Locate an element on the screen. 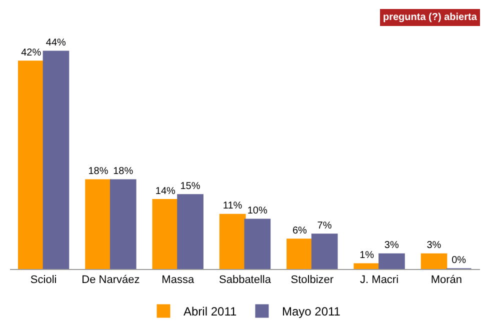 This screenshot has width=490, height=335. x-tick-label: J. Macri is located at coordinates (379, 280).